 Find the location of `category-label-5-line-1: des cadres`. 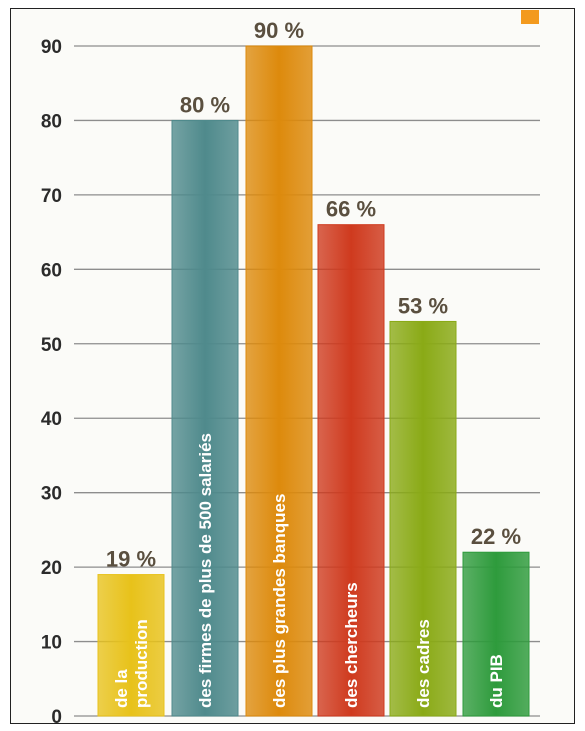

category-label-5-line-1: des cadres is located at coordinates (423, 663).